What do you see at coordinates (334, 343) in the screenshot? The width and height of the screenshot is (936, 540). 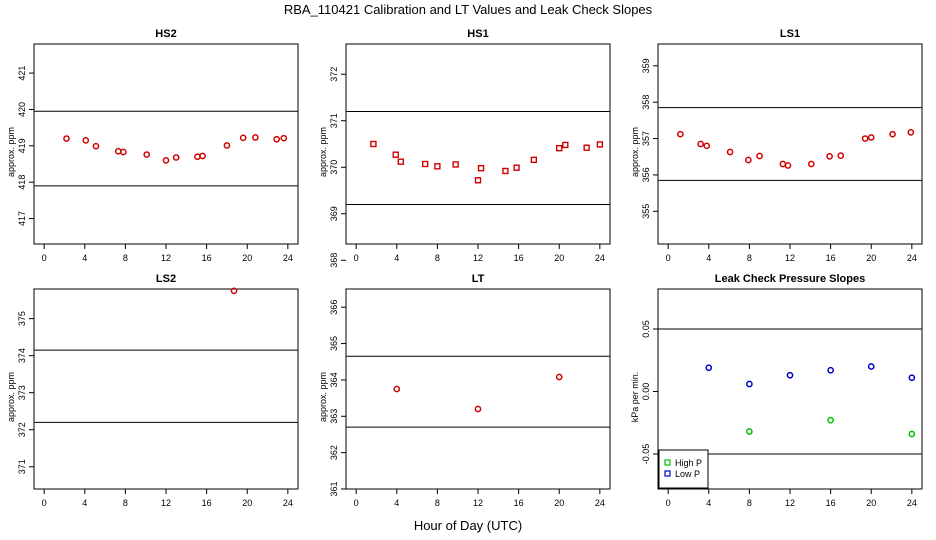 I see `y-tick-label: 365` at bounding box center [334, 343].